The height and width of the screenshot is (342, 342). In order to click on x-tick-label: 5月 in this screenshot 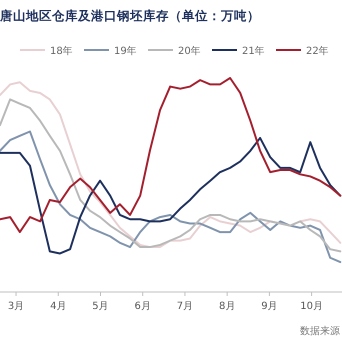, I will do `click(100, 306)`.